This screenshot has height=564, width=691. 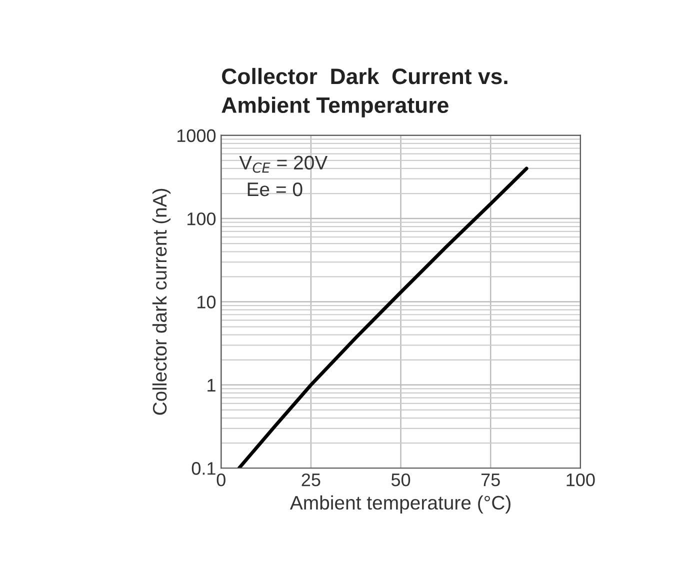 What do you see at coordinates (490, 480) in the screenshot?
I see `x-tick-label: 75` at bounding box center [490, 480].